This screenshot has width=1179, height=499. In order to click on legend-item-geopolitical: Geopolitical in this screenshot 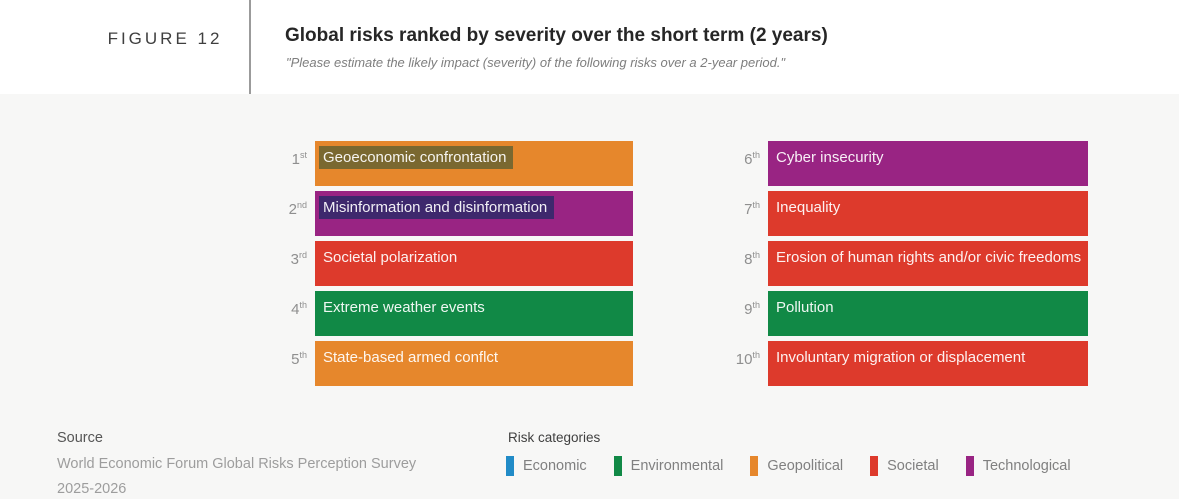, I will do `click(796, 466)`.